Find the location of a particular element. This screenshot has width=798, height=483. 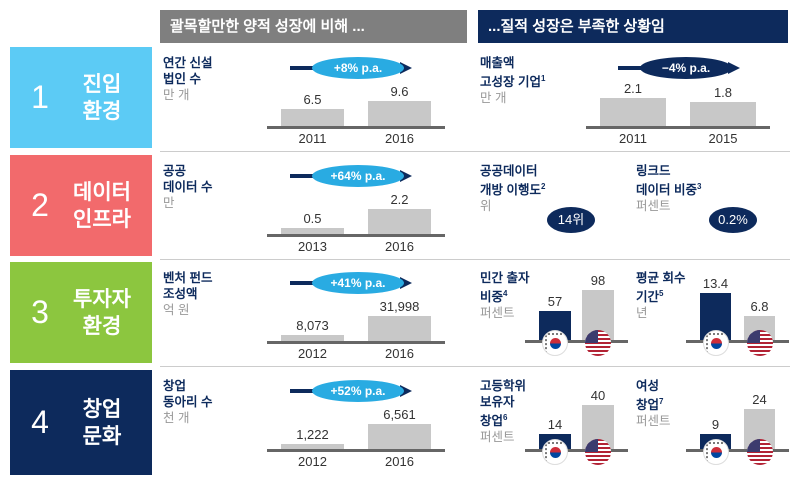

metric-label-line: 비중 is located at coordinates (492, 297).